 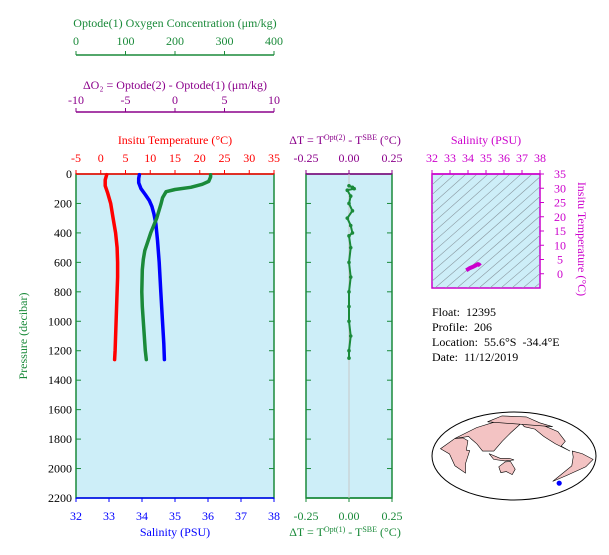 I want to click on pressure-axis-title: Pressure (decibar), so click(x=23, y=336).